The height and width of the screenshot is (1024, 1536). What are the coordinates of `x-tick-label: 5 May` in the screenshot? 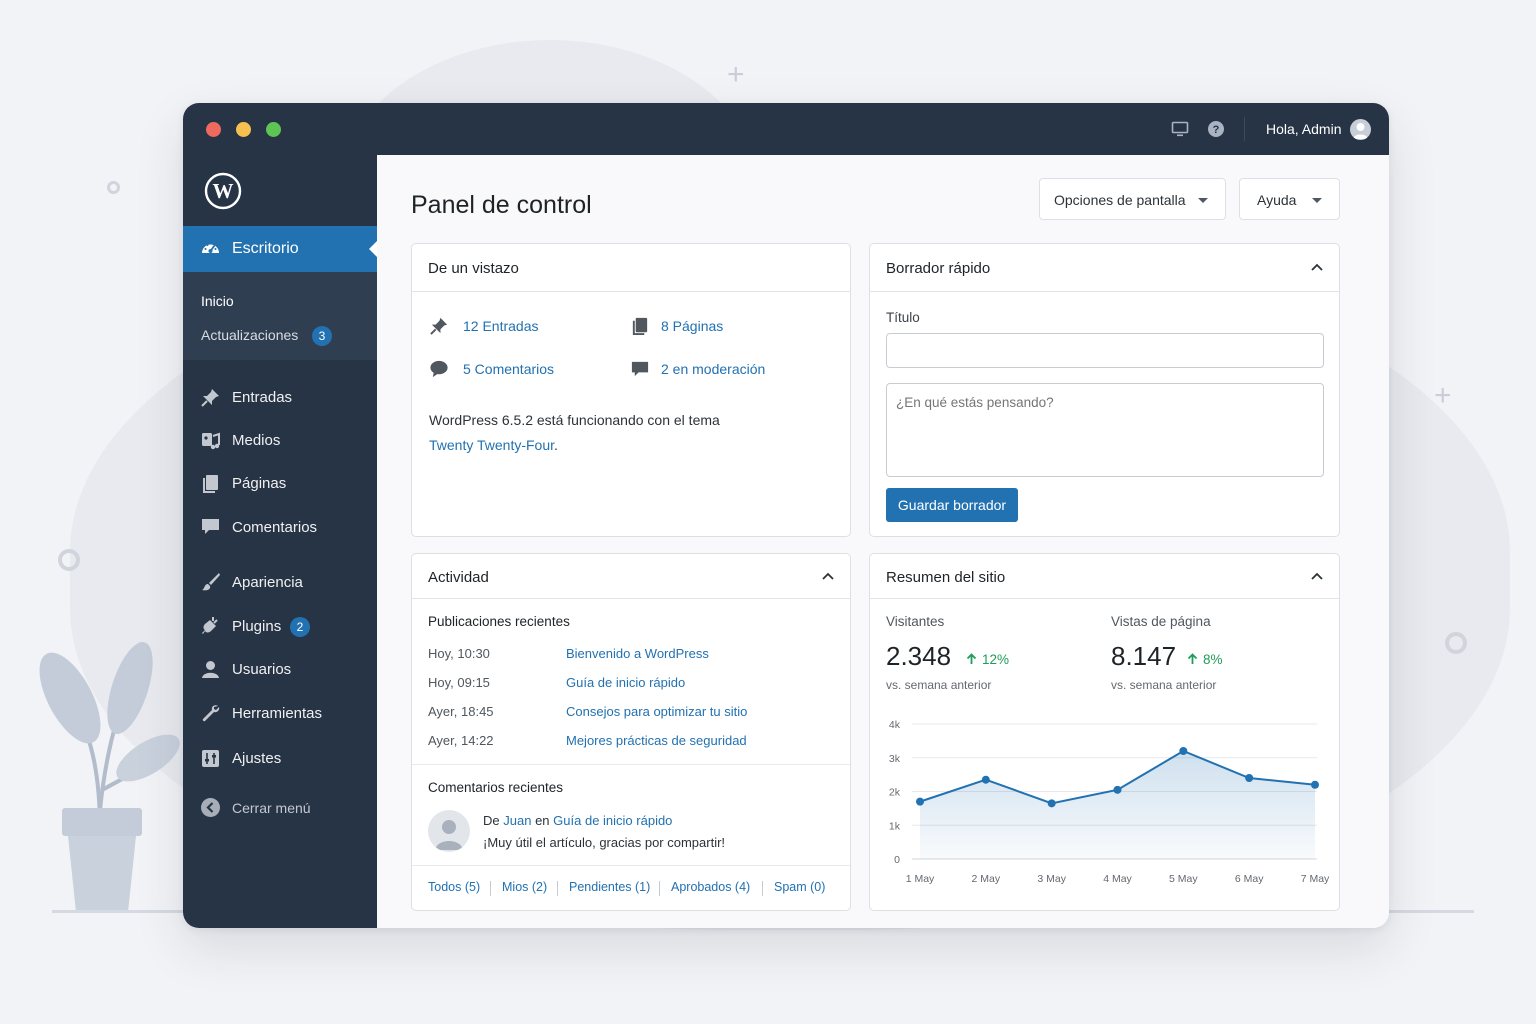 It's located at (1183, 879).